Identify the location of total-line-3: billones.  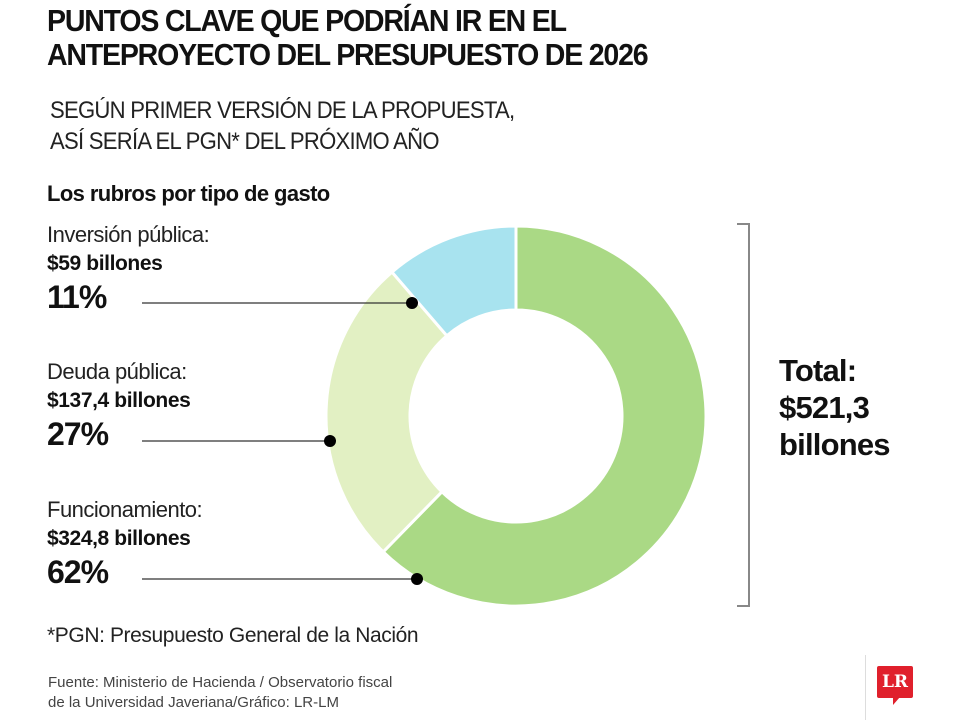
(835, 444).